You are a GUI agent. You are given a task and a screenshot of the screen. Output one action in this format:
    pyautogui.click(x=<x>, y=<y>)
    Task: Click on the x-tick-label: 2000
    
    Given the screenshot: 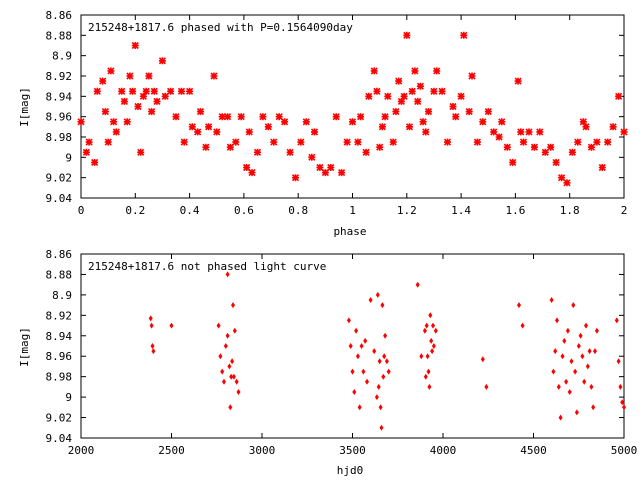 What is the action you would take?
    pyautogui.click(x=81, y=450)
    